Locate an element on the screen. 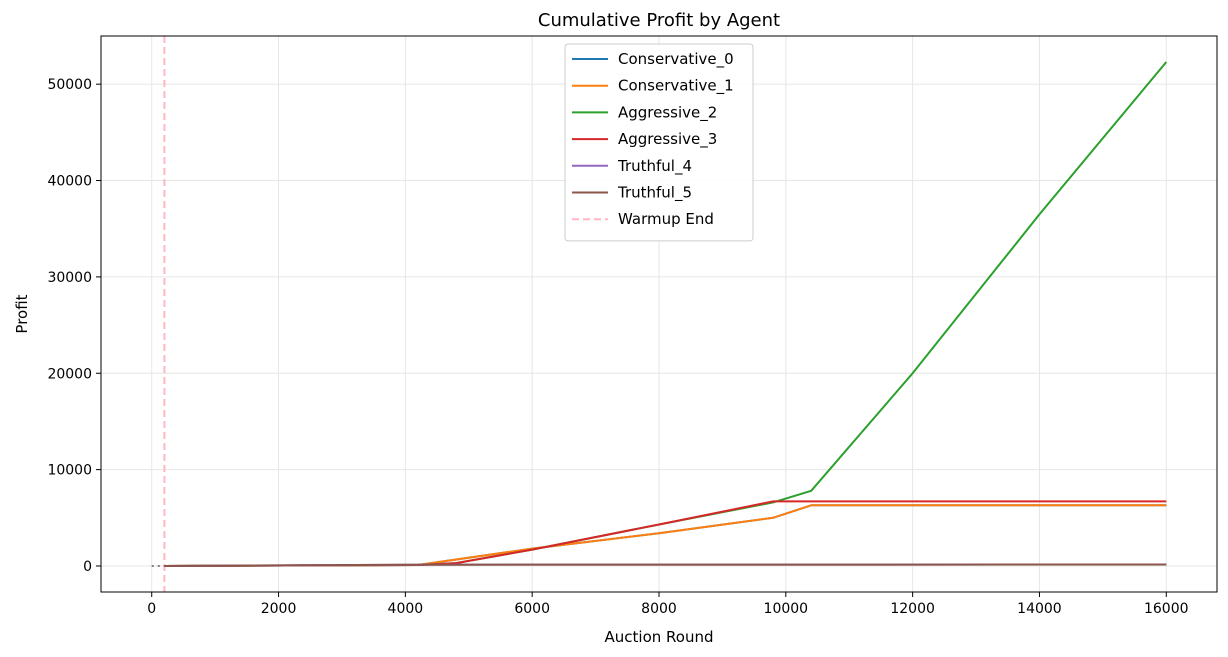  y-axis-label: Profit is located at coordinates (22, 313).